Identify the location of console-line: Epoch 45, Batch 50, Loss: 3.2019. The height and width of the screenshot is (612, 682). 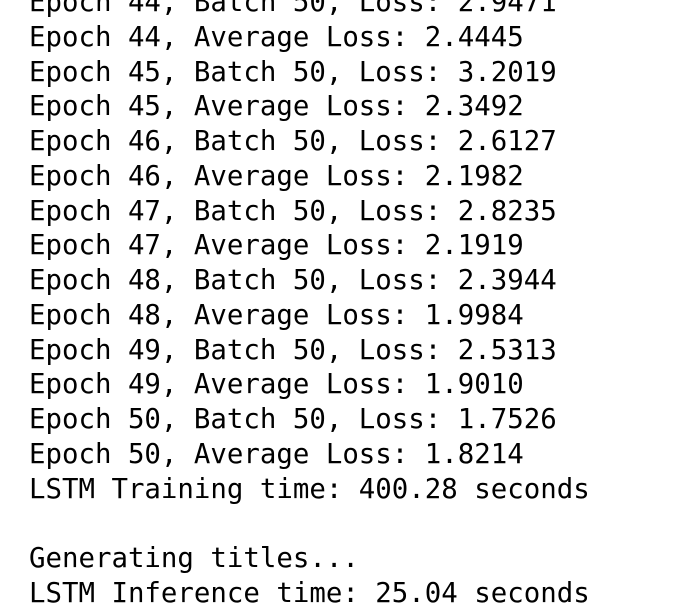
(293, 72).